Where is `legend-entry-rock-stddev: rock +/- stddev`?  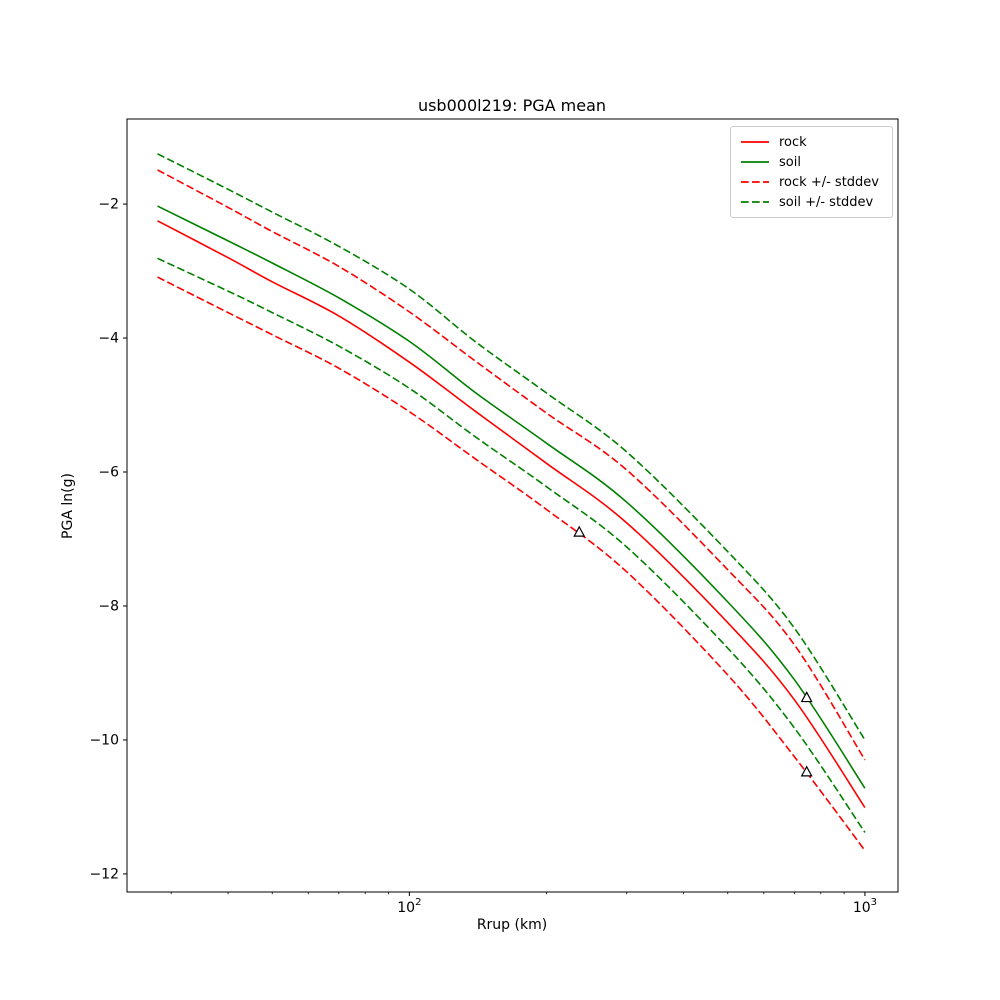 legend-entry-rock-stddev: rock +/- stddev is located at coordinates (816, 182).